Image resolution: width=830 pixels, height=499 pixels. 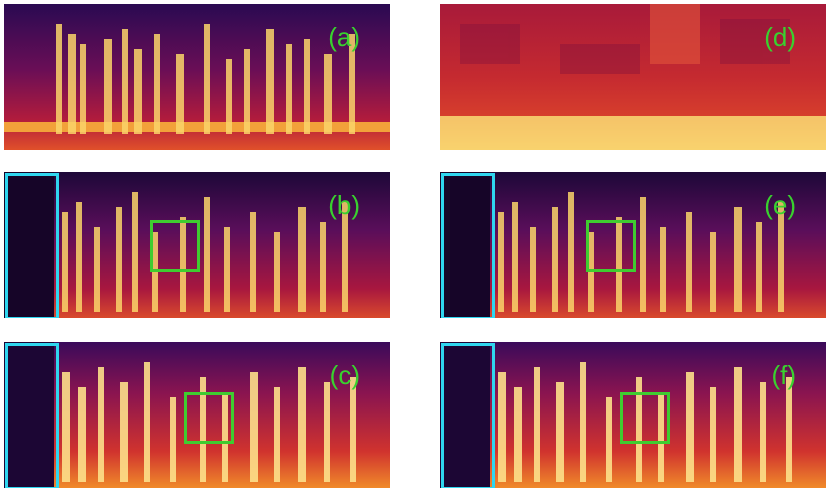 I want to click on panel-label-a: (a), so click(x=344, y=37).